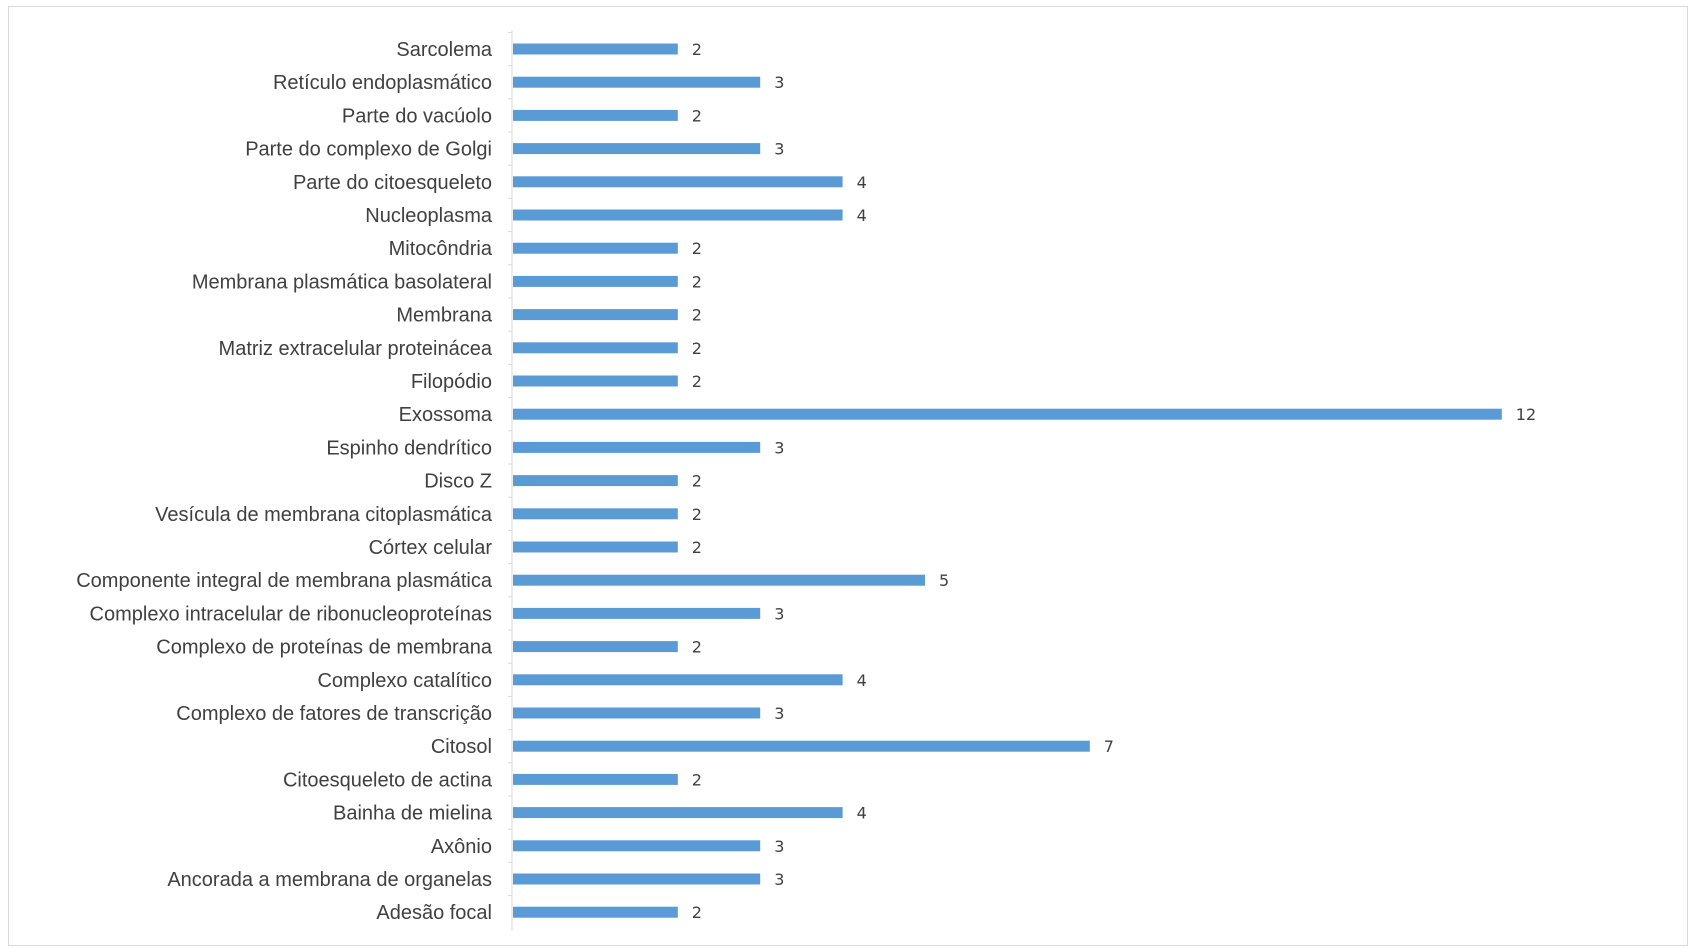  What do you see at coordinates (461, 847) in the screenshot?
I see `category-label: Axônio` at bounding box center [461, 847].